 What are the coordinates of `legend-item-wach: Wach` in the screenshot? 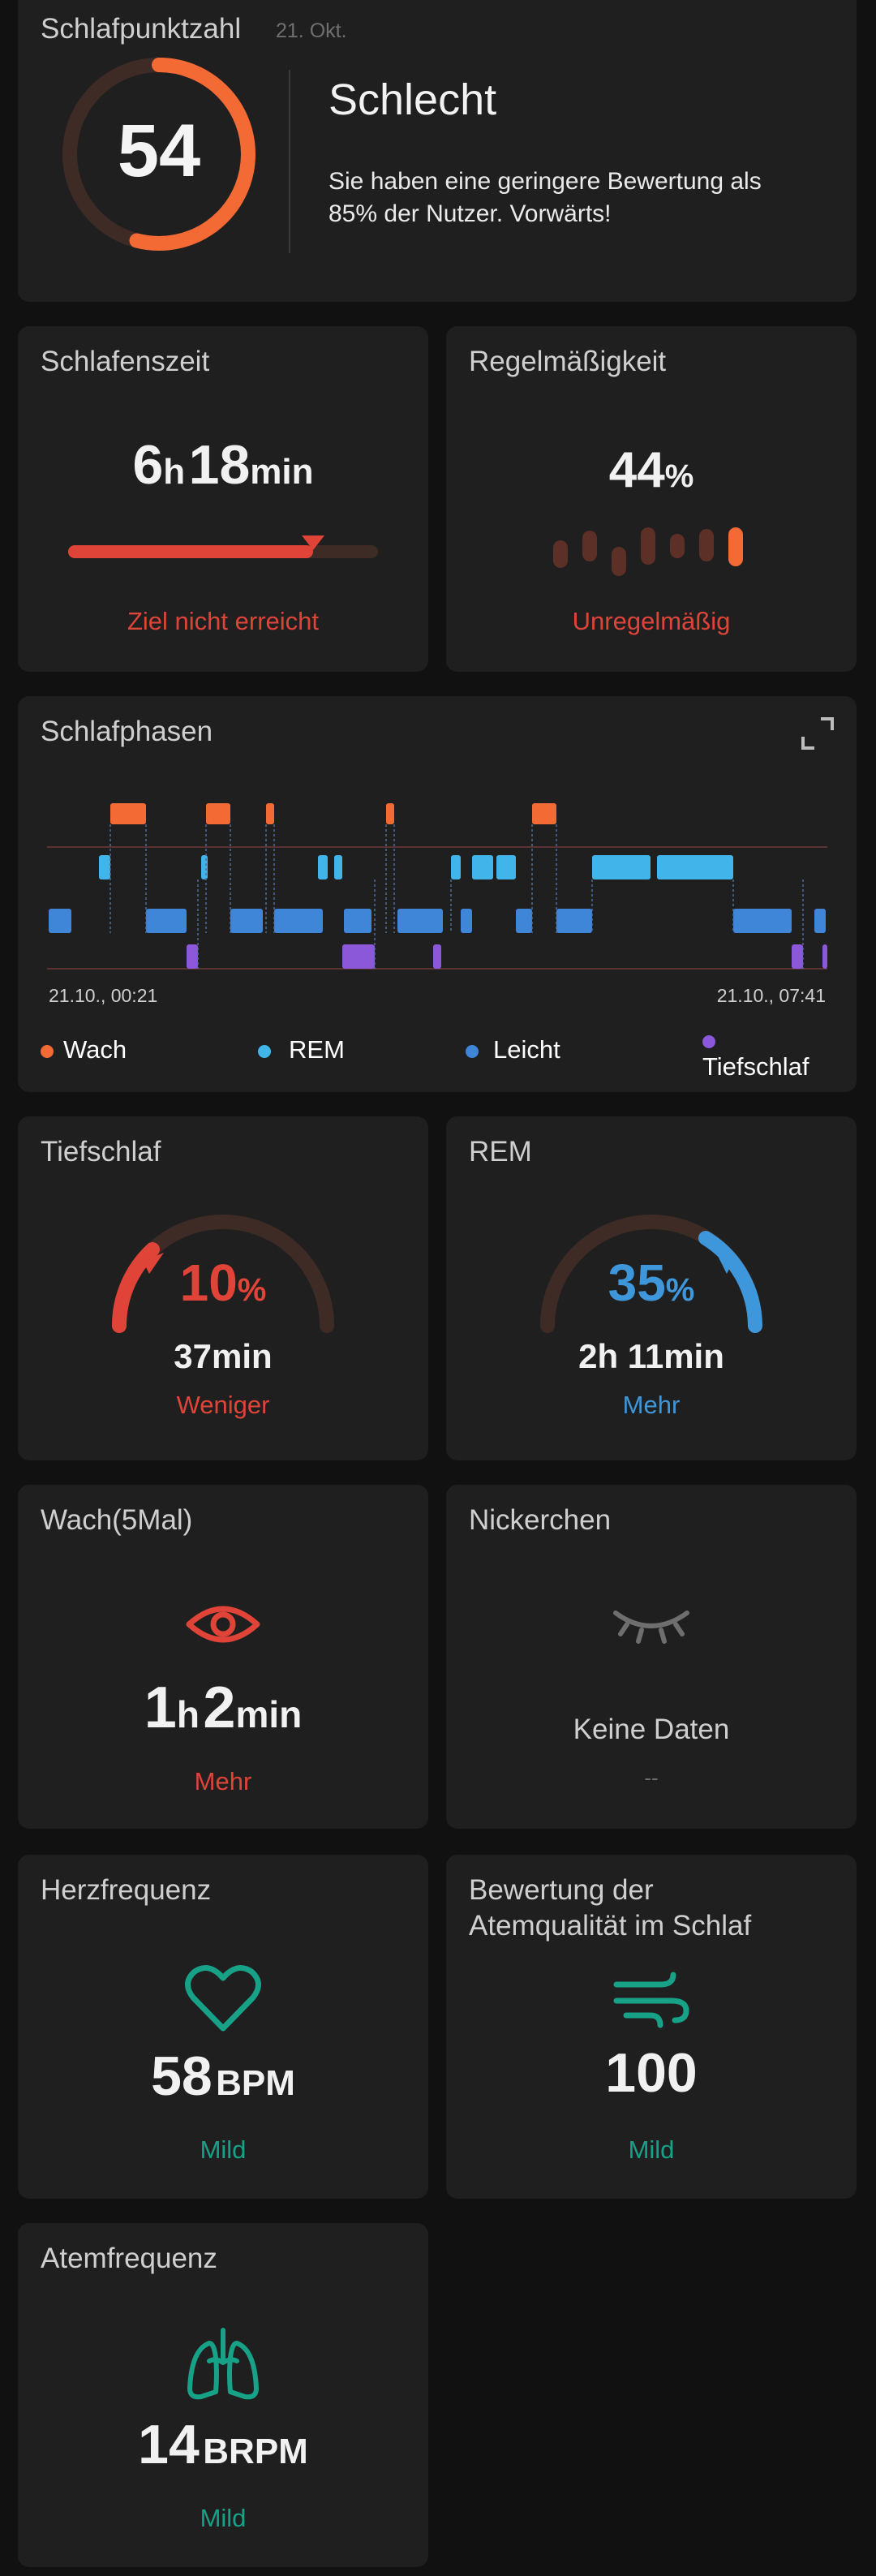 It's located at (84, 1049).